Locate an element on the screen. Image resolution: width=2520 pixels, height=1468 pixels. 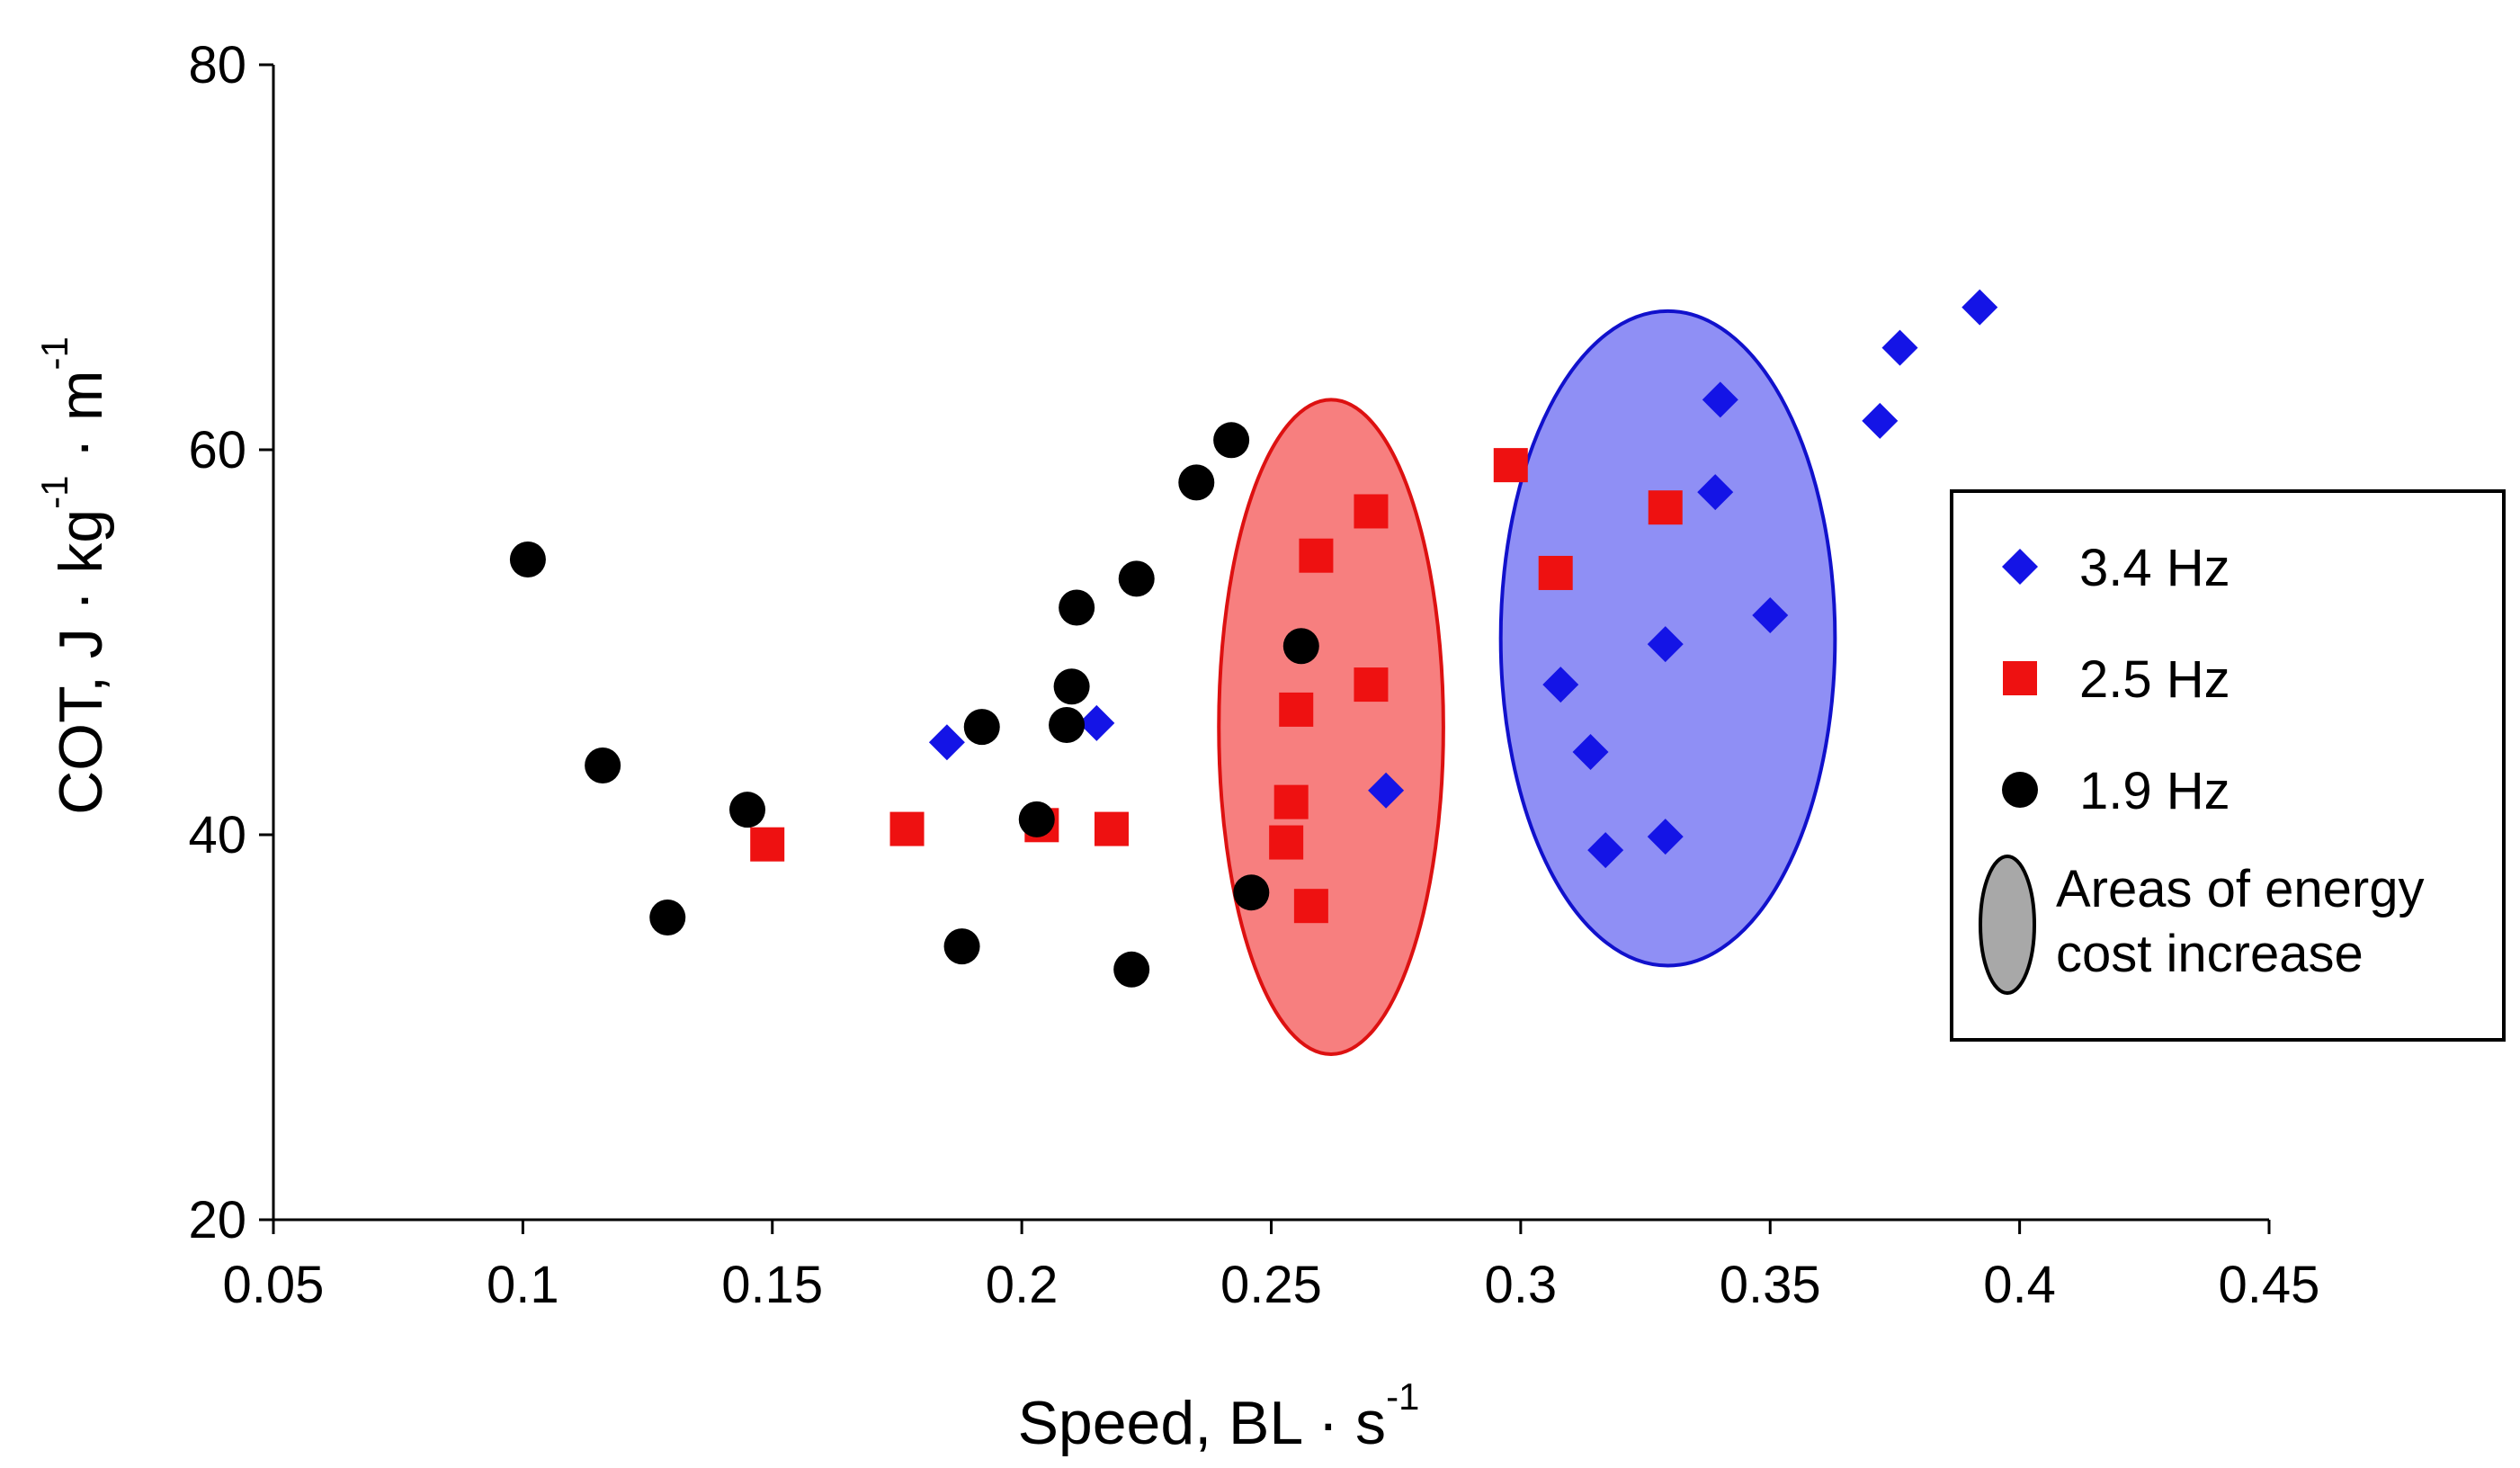
legend-area-swatch is located at coordinates (2008, 925).